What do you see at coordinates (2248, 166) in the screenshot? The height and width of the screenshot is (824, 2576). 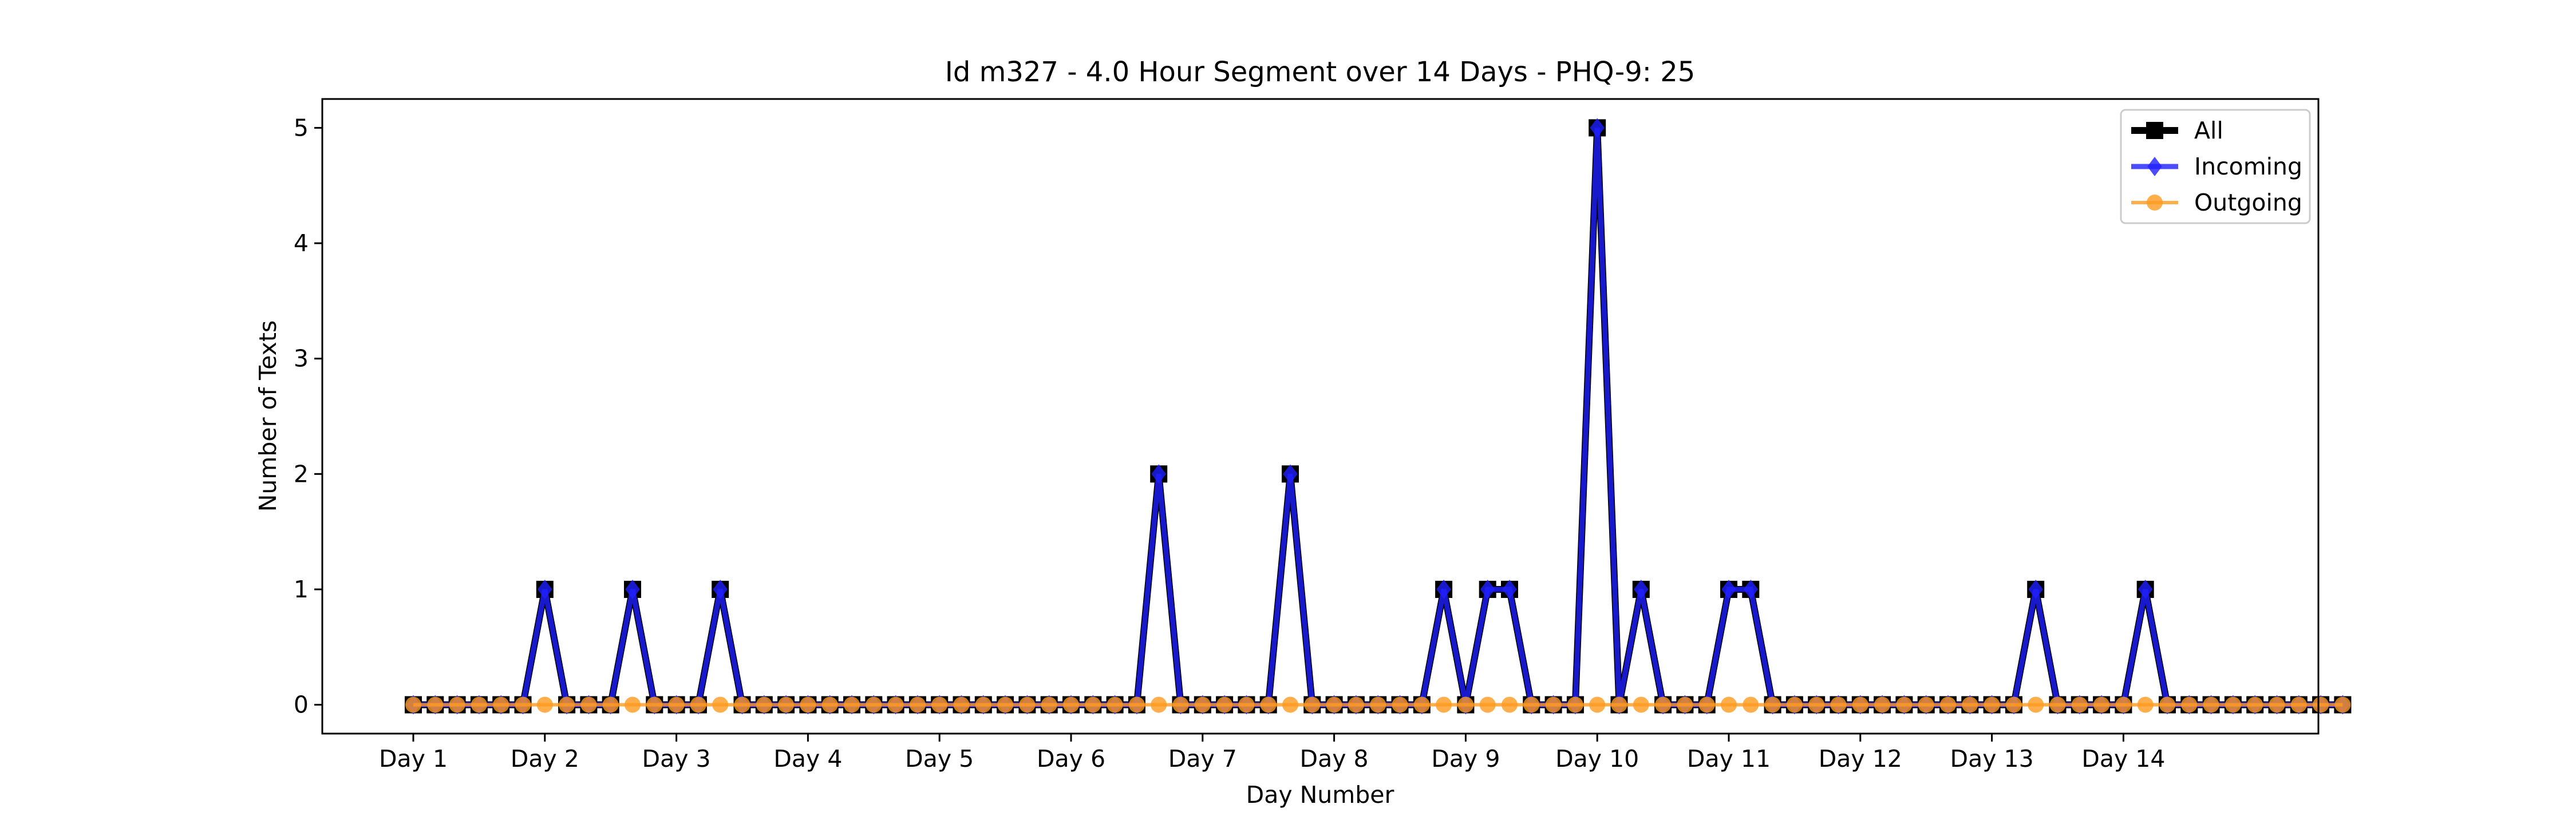 I see `legend-label: Incoming` at bounding box center [2248, 166].